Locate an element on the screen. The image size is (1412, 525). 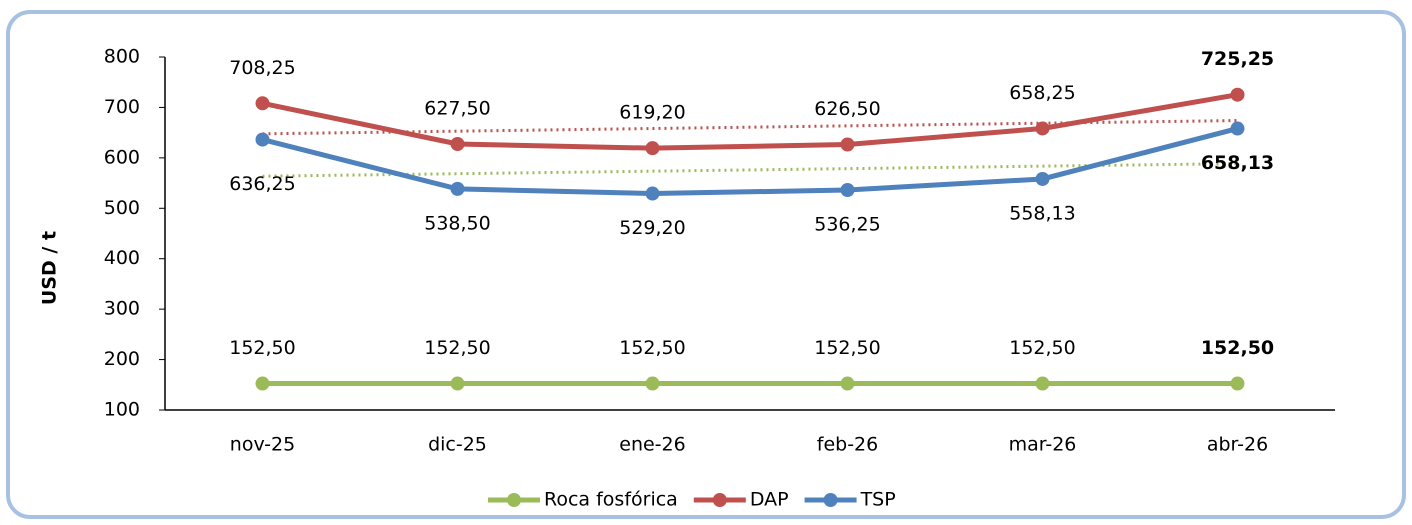
data-label: 529,20 is located at coordinates (652, 228).